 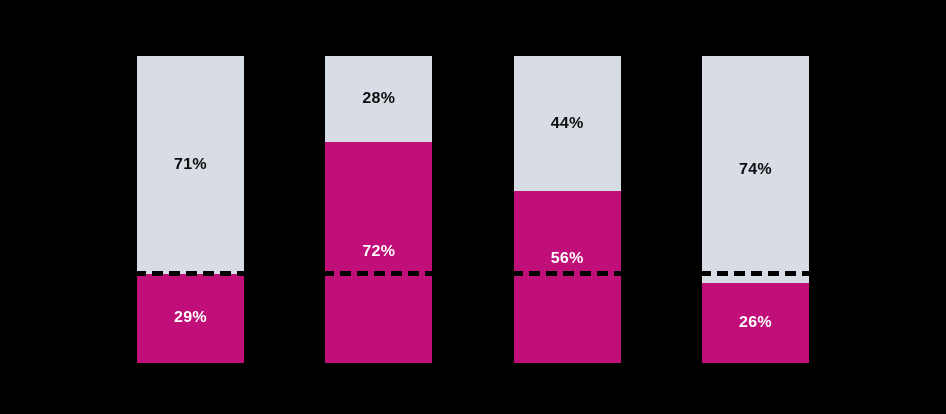 I want to click on segment-value-label: 56%, so click(x=567, y=259).